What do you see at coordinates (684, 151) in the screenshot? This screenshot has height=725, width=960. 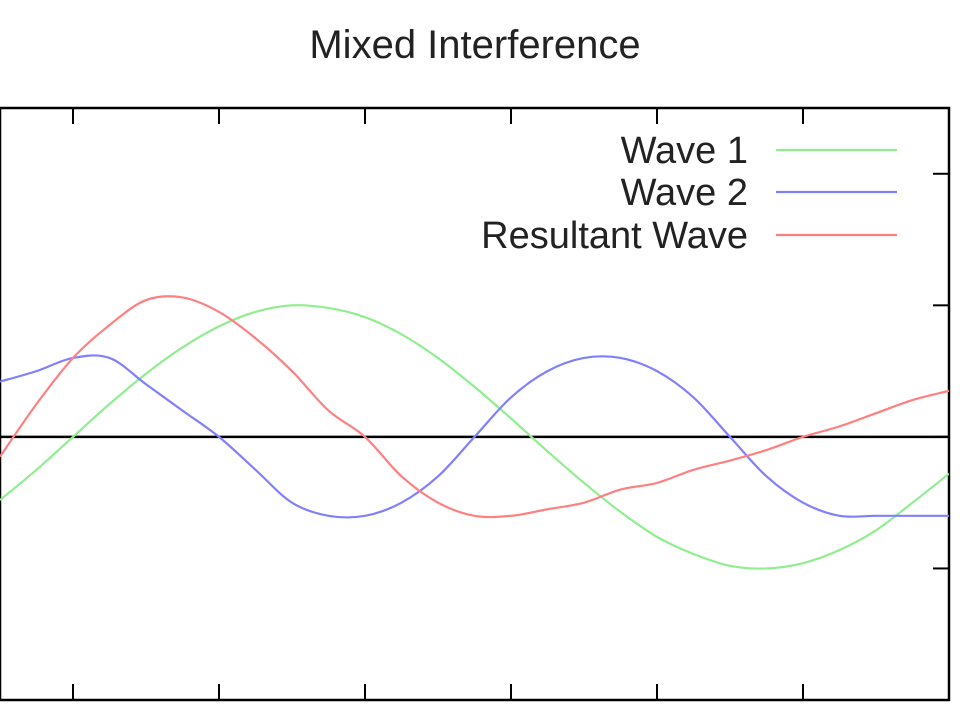 I see `legend-label-wave-1: Wave 1` at bounding box center [684, 151].